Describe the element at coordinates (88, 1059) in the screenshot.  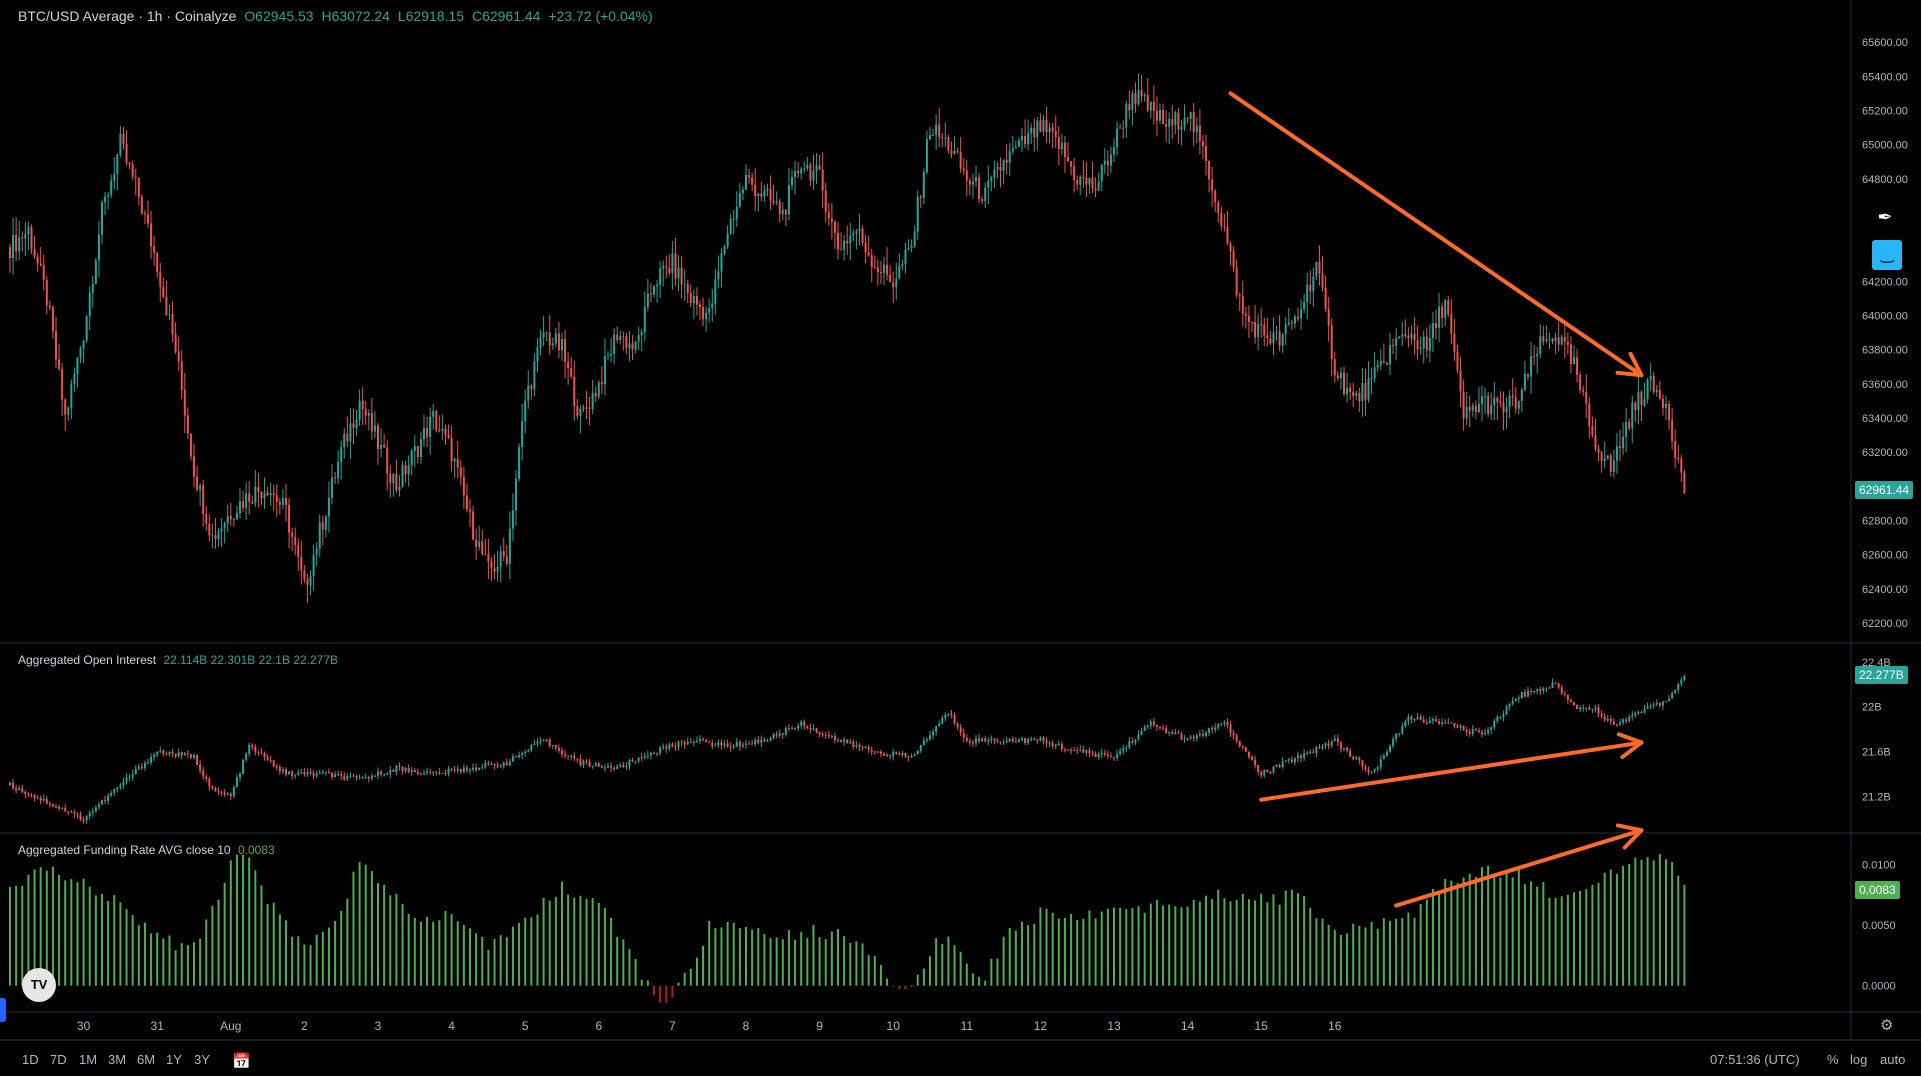
I see `range-1m-button: 1M` at that location.